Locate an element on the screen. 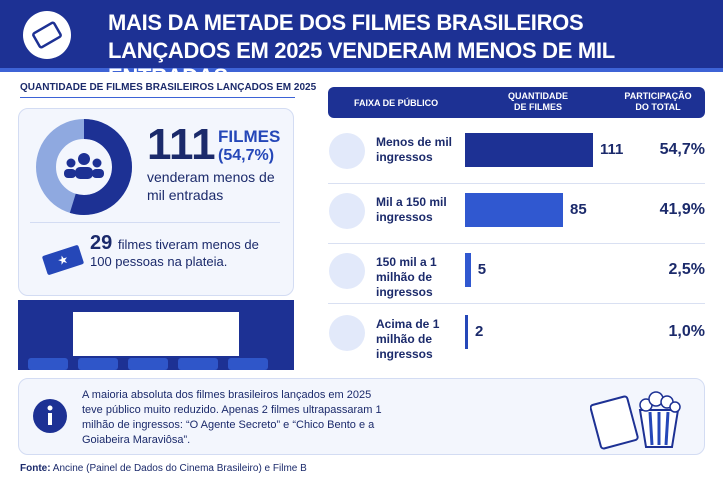  big-text: venderam menos de mil entradas is located at coordinates (211, 186).